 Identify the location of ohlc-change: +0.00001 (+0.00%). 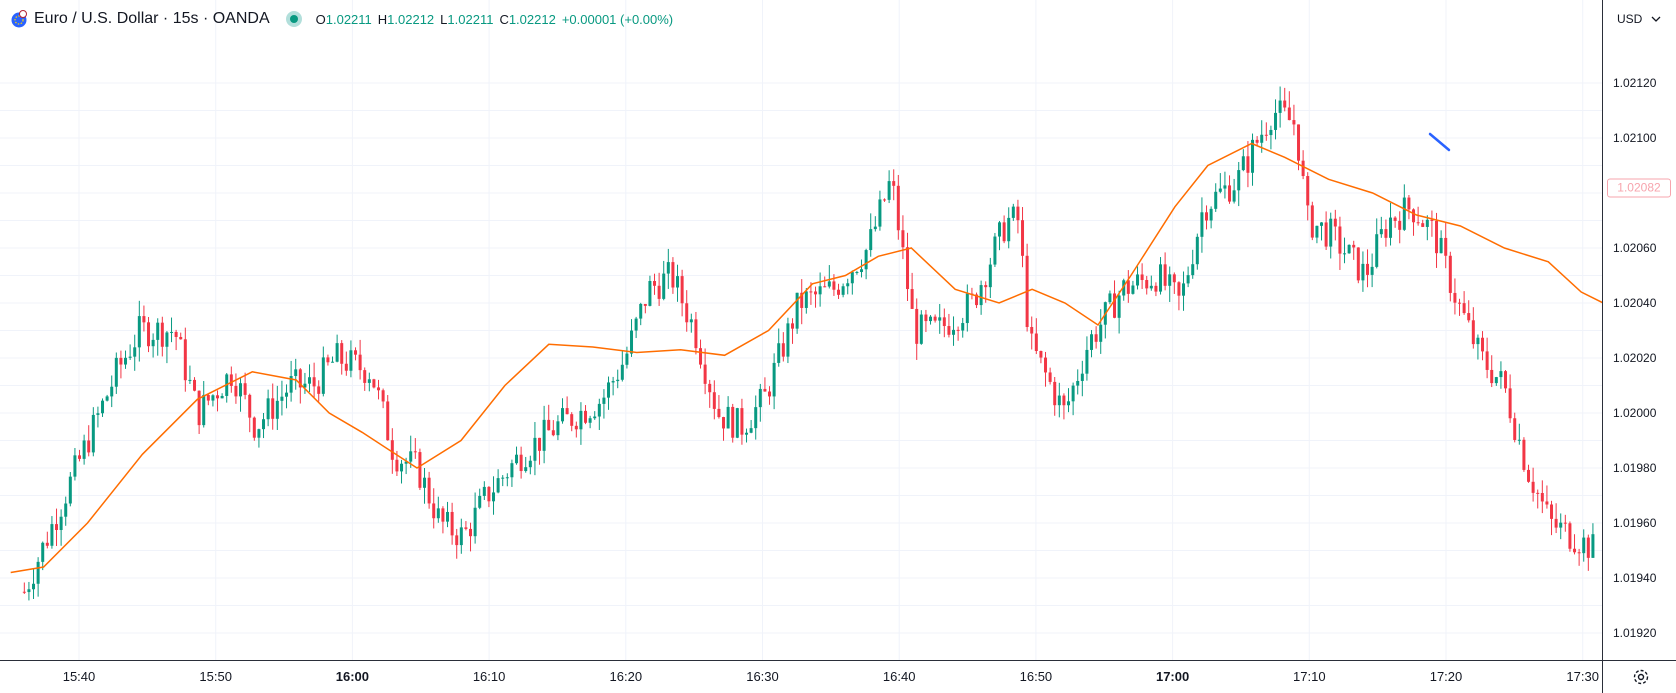
(617, 19).